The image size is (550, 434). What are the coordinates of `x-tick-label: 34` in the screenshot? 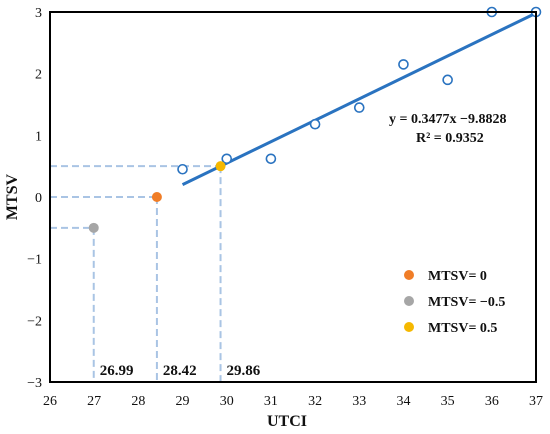 It's located at (403, 401).